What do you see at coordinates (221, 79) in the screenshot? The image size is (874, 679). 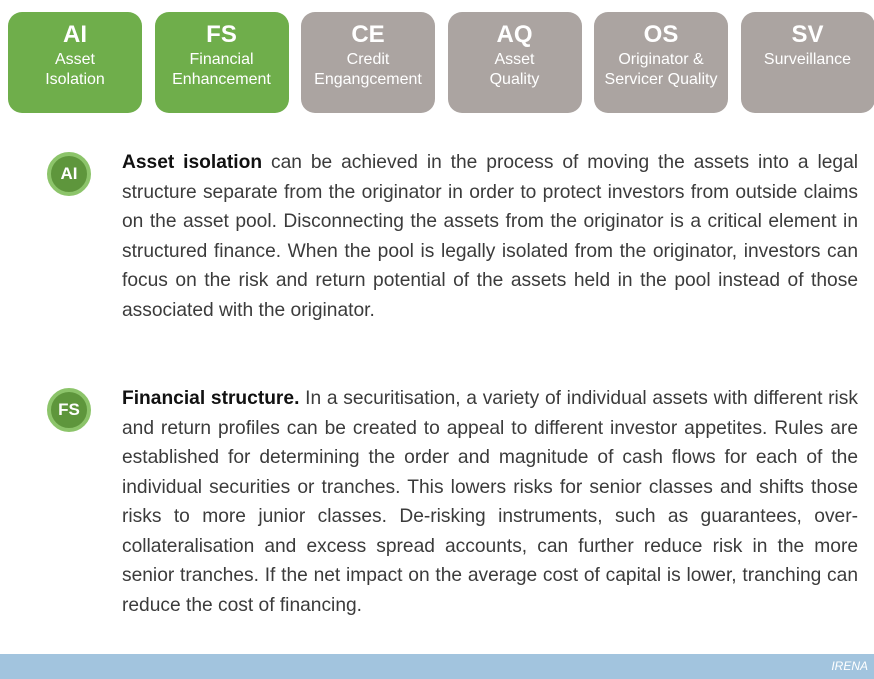 I see `tab-label: Enhancement` at bounding box center [221, 79].